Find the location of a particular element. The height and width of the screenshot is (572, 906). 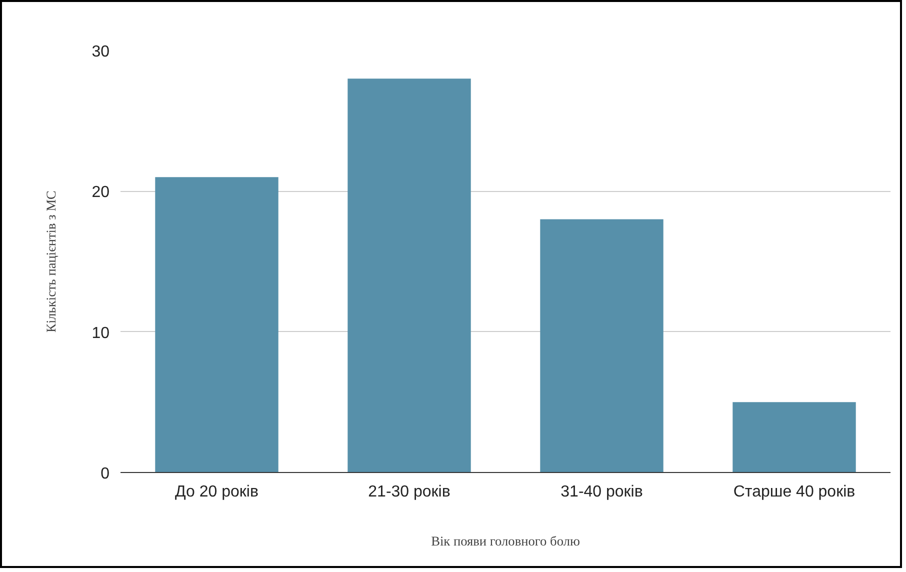

x-tick-label: 21-30 років is located at coordinates (409, 492).